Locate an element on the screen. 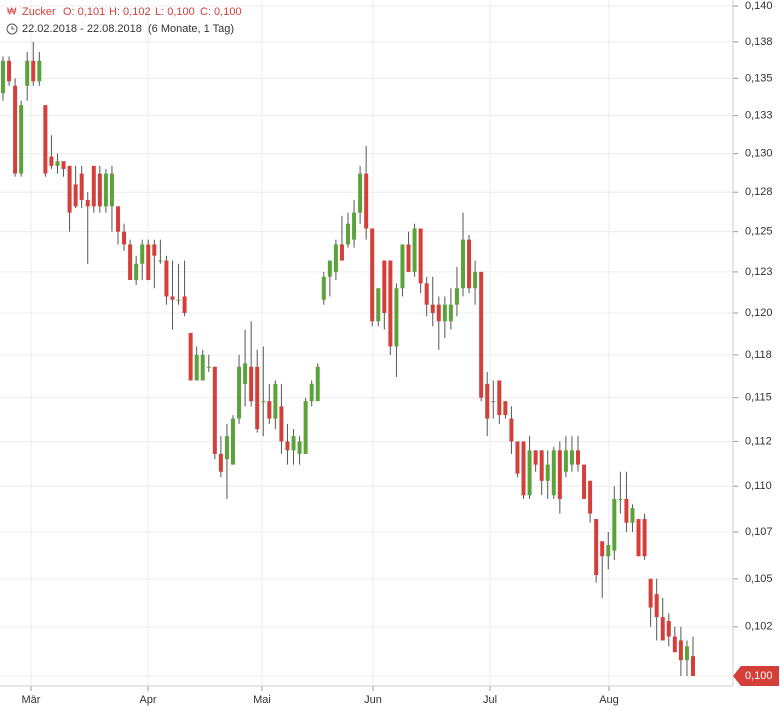 The image size is (780, 711). y-tick-label: 0,107 is located at coordinates (759, 532).